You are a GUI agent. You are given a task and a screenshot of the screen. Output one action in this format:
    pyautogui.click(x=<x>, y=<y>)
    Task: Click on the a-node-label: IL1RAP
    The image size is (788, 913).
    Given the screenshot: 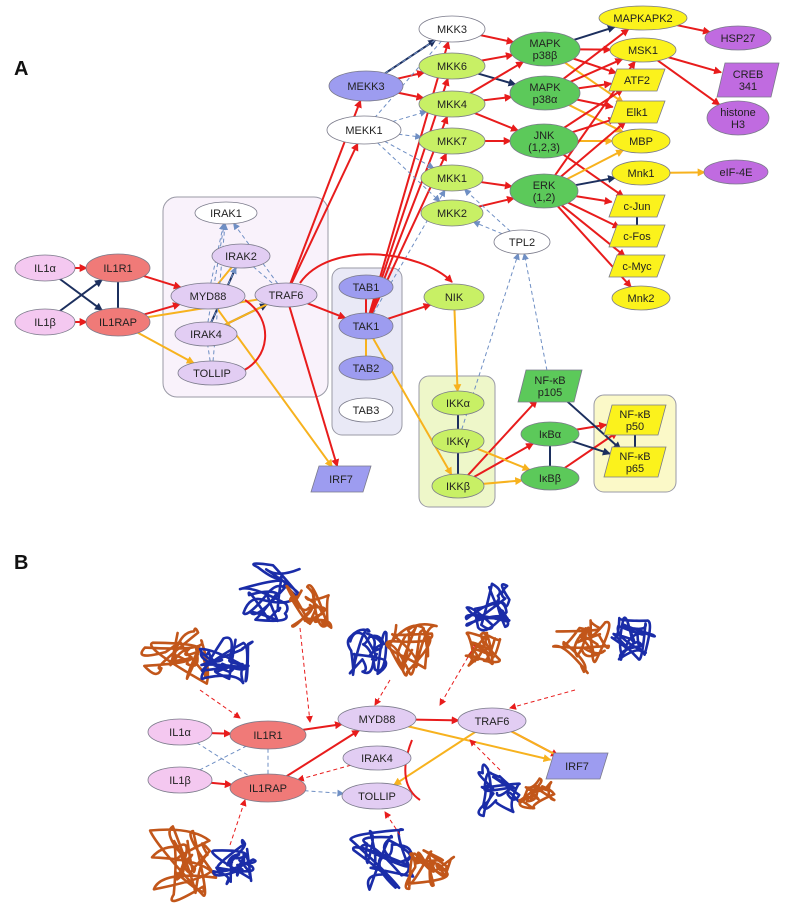 What is the action you would take?
    pyautogui.click(x=118, y=323)
    